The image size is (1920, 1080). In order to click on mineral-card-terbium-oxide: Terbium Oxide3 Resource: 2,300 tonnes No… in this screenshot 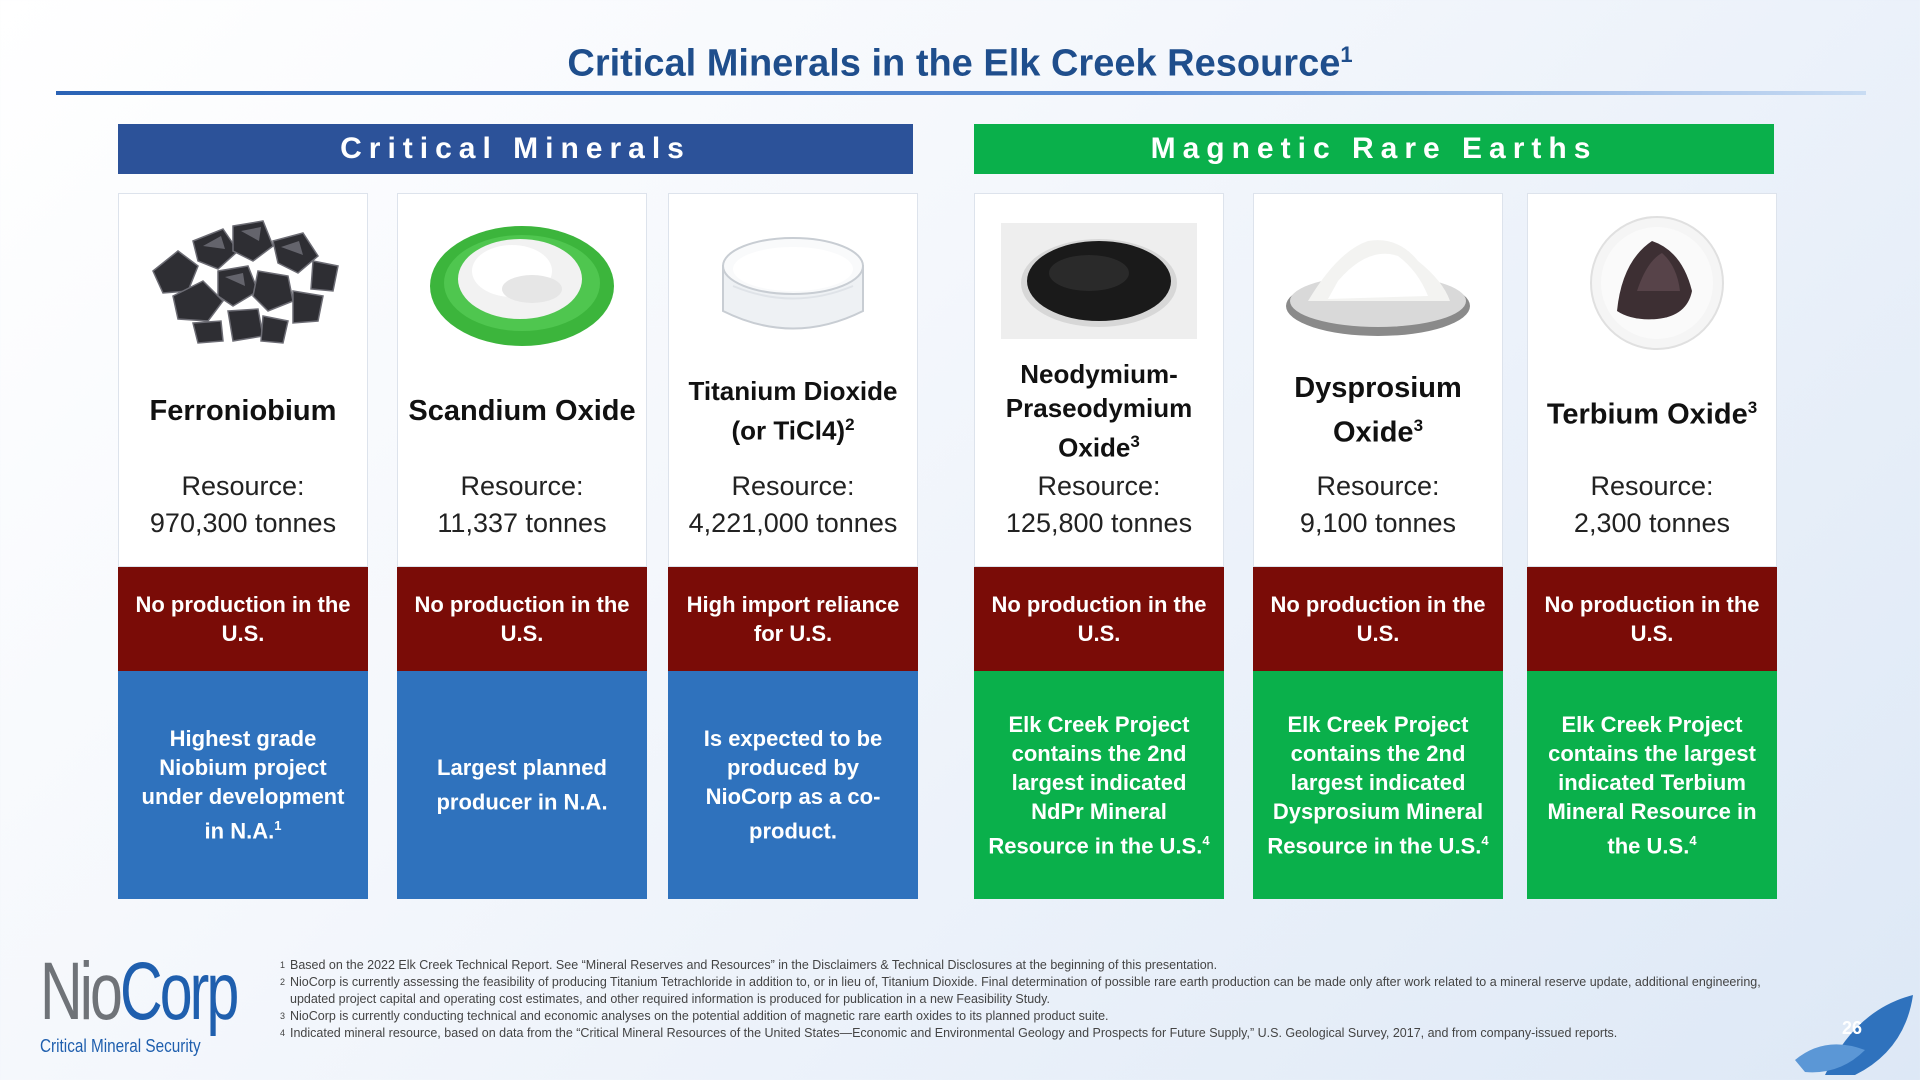, I will do `click(1652, 546)`.